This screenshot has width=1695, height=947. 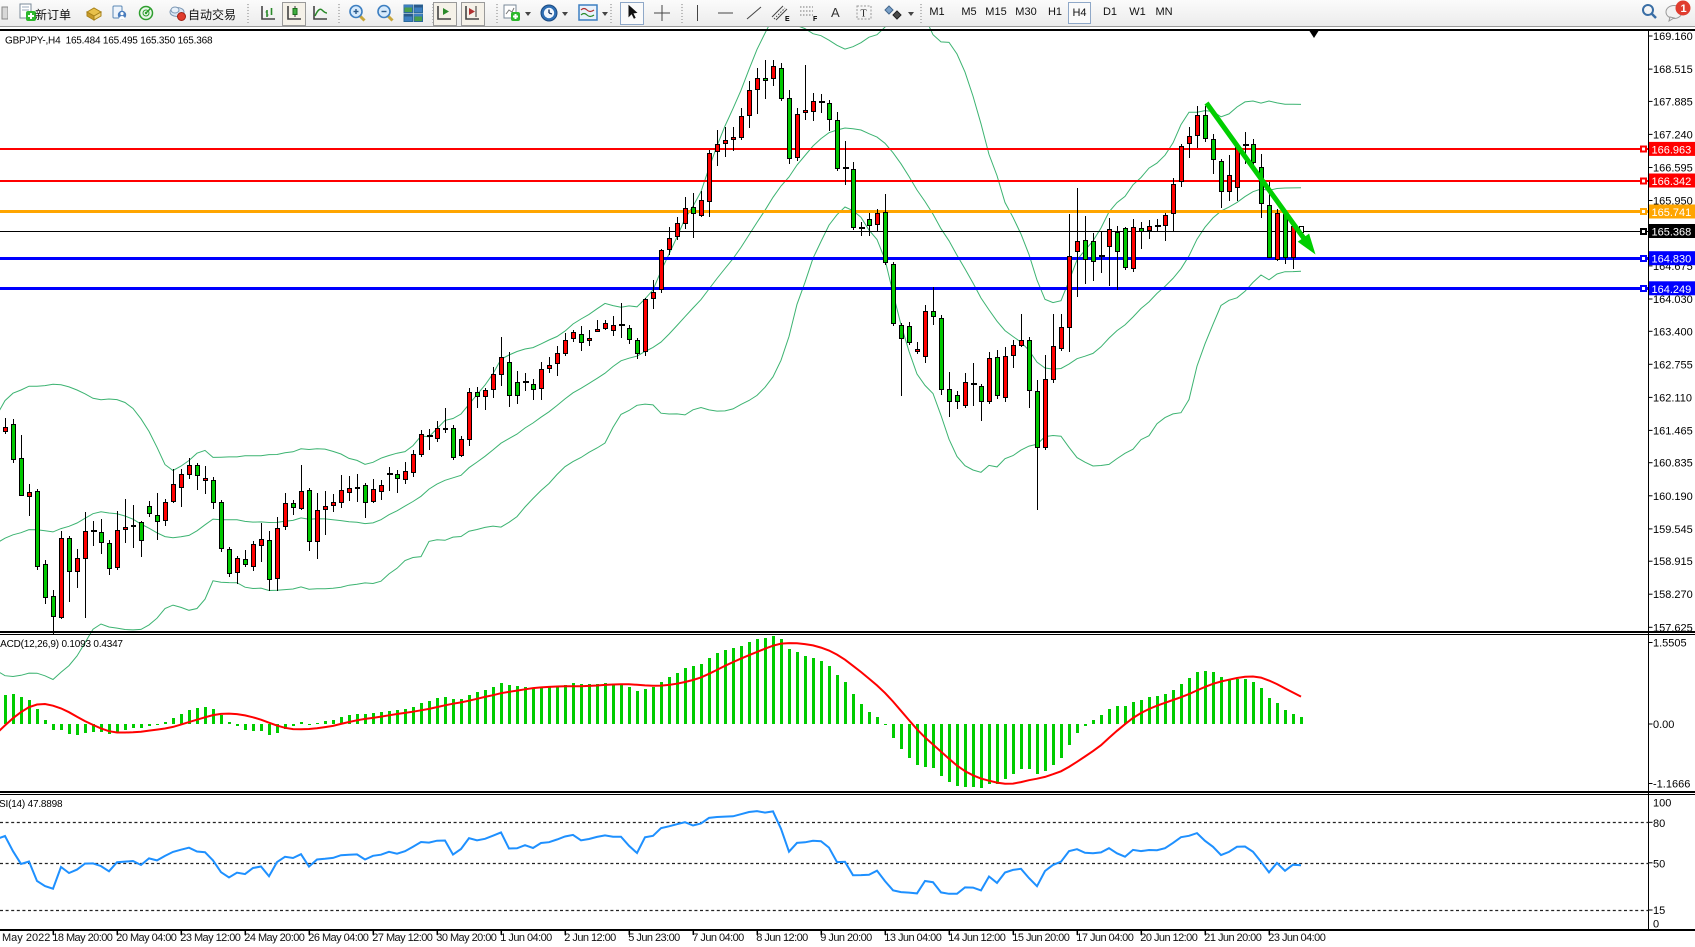 What do you see at coordinates (1168, 938) in the screenshot?
I see `svg-text: 20 Jun 12:00` at bounding box center [1168, 938].